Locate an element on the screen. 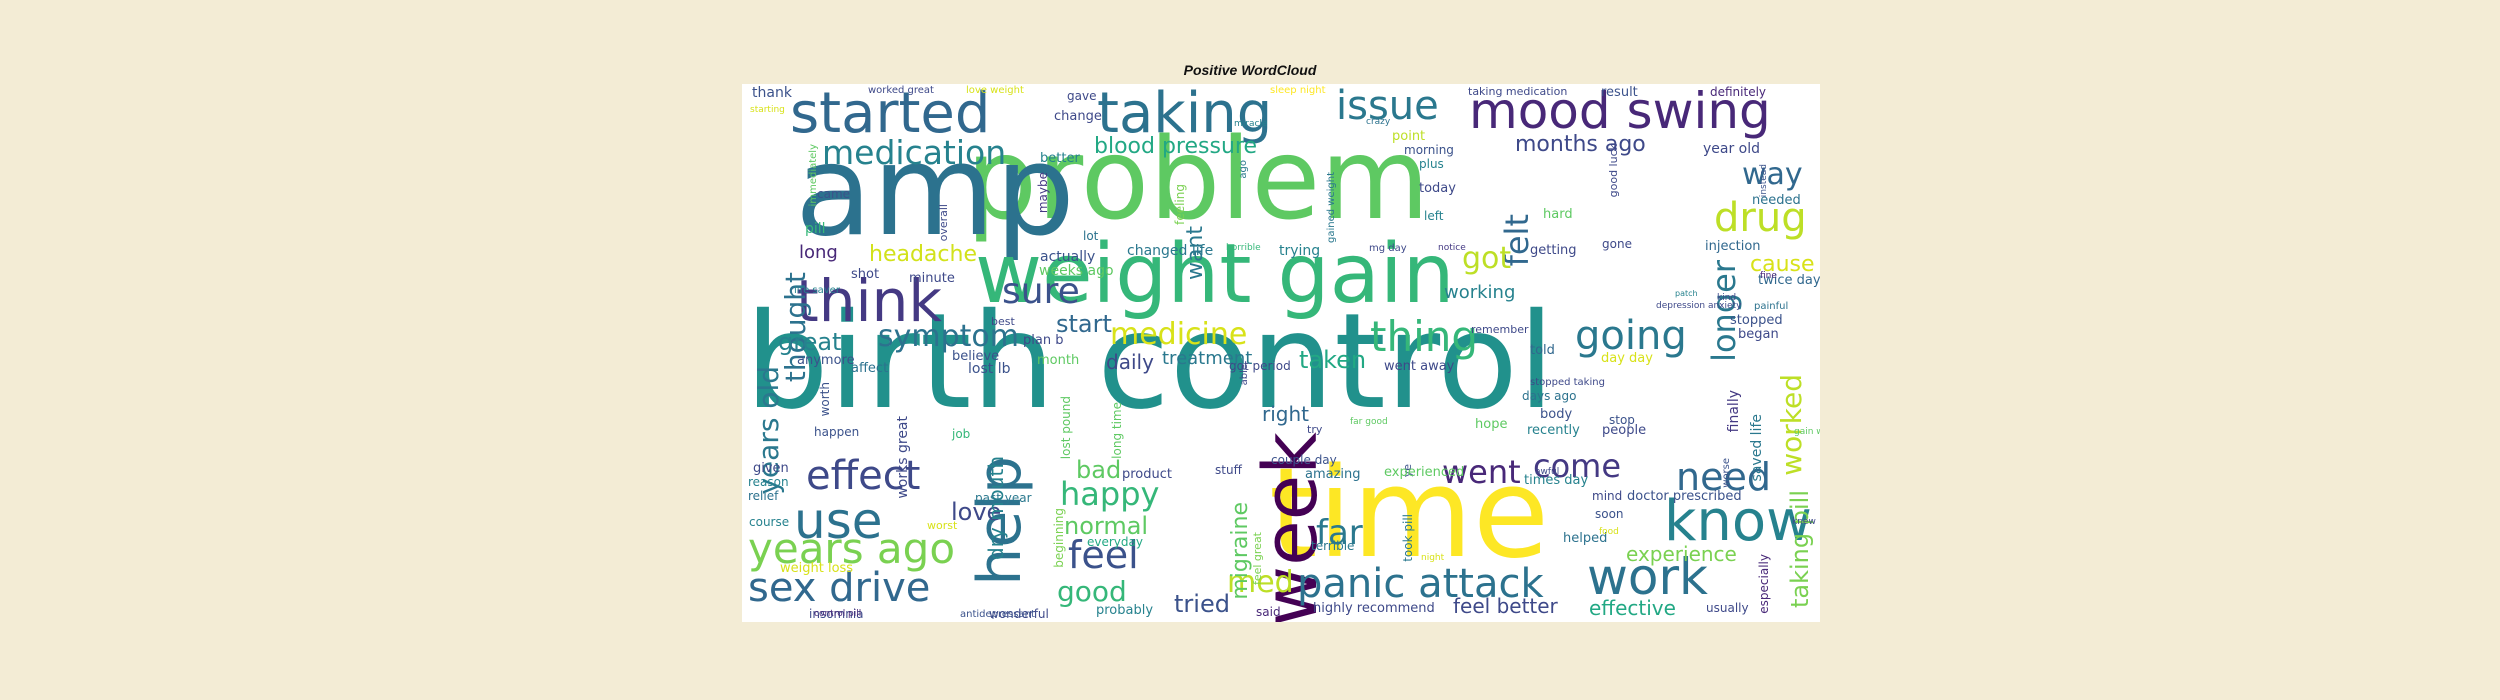  cloud-word: long time is located at coordinates (1117, 430).